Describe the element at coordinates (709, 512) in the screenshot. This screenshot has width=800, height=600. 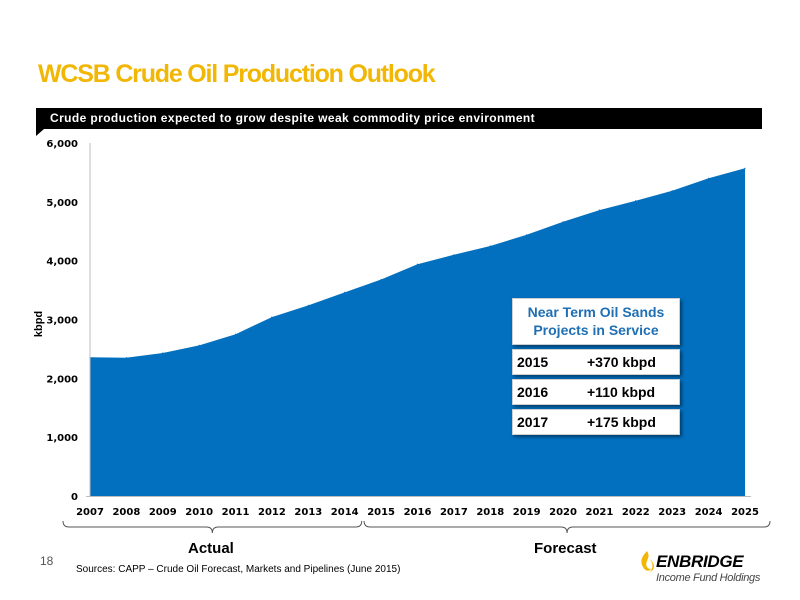
I see `x-tick-label: 2024` at that location.